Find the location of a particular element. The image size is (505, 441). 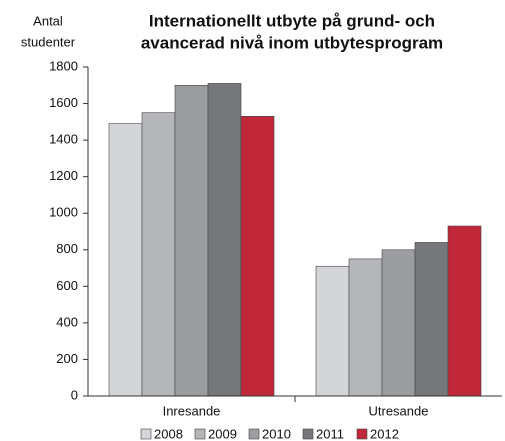

chart-title: avancerad nivå inom utbytesprogram is located at coordinates (292, 42).